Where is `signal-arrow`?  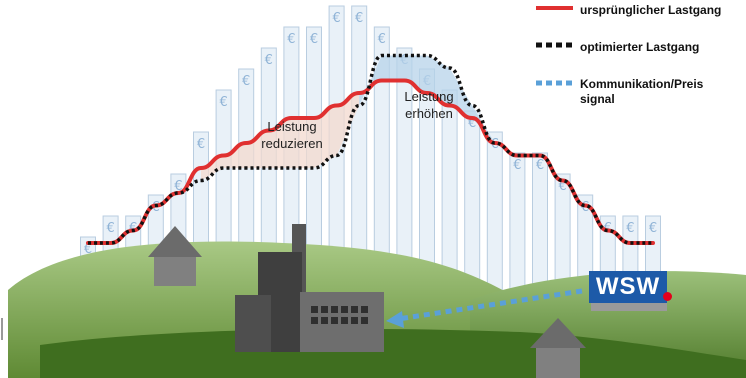
signal-arrow is located at coordinates (490, 305).